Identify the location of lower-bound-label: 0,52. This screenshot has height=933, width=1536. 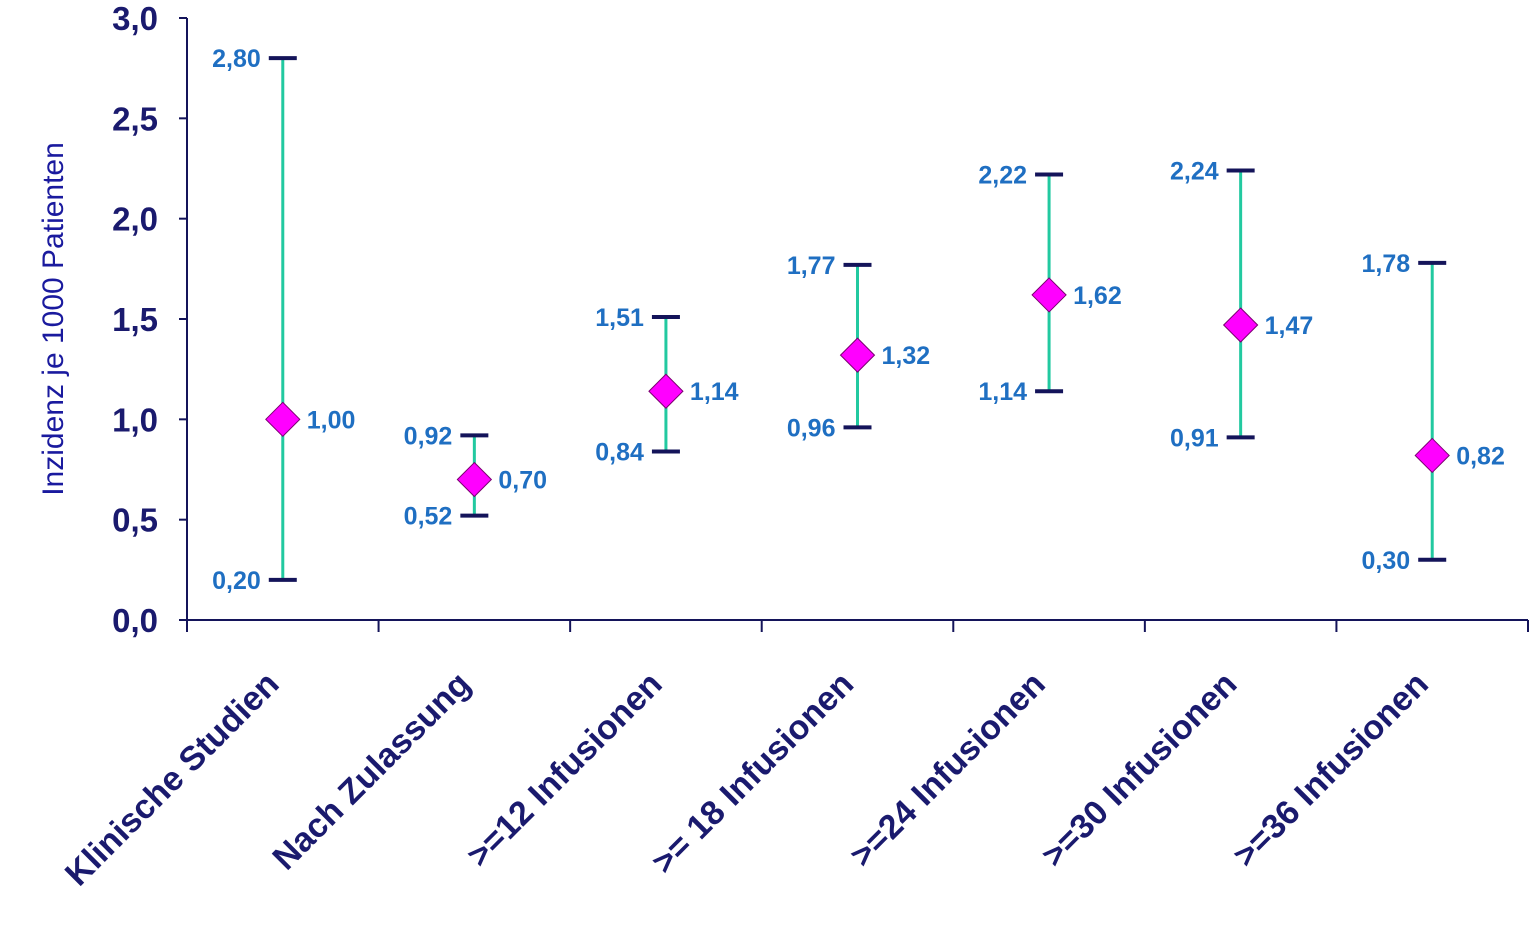
(428, 517).